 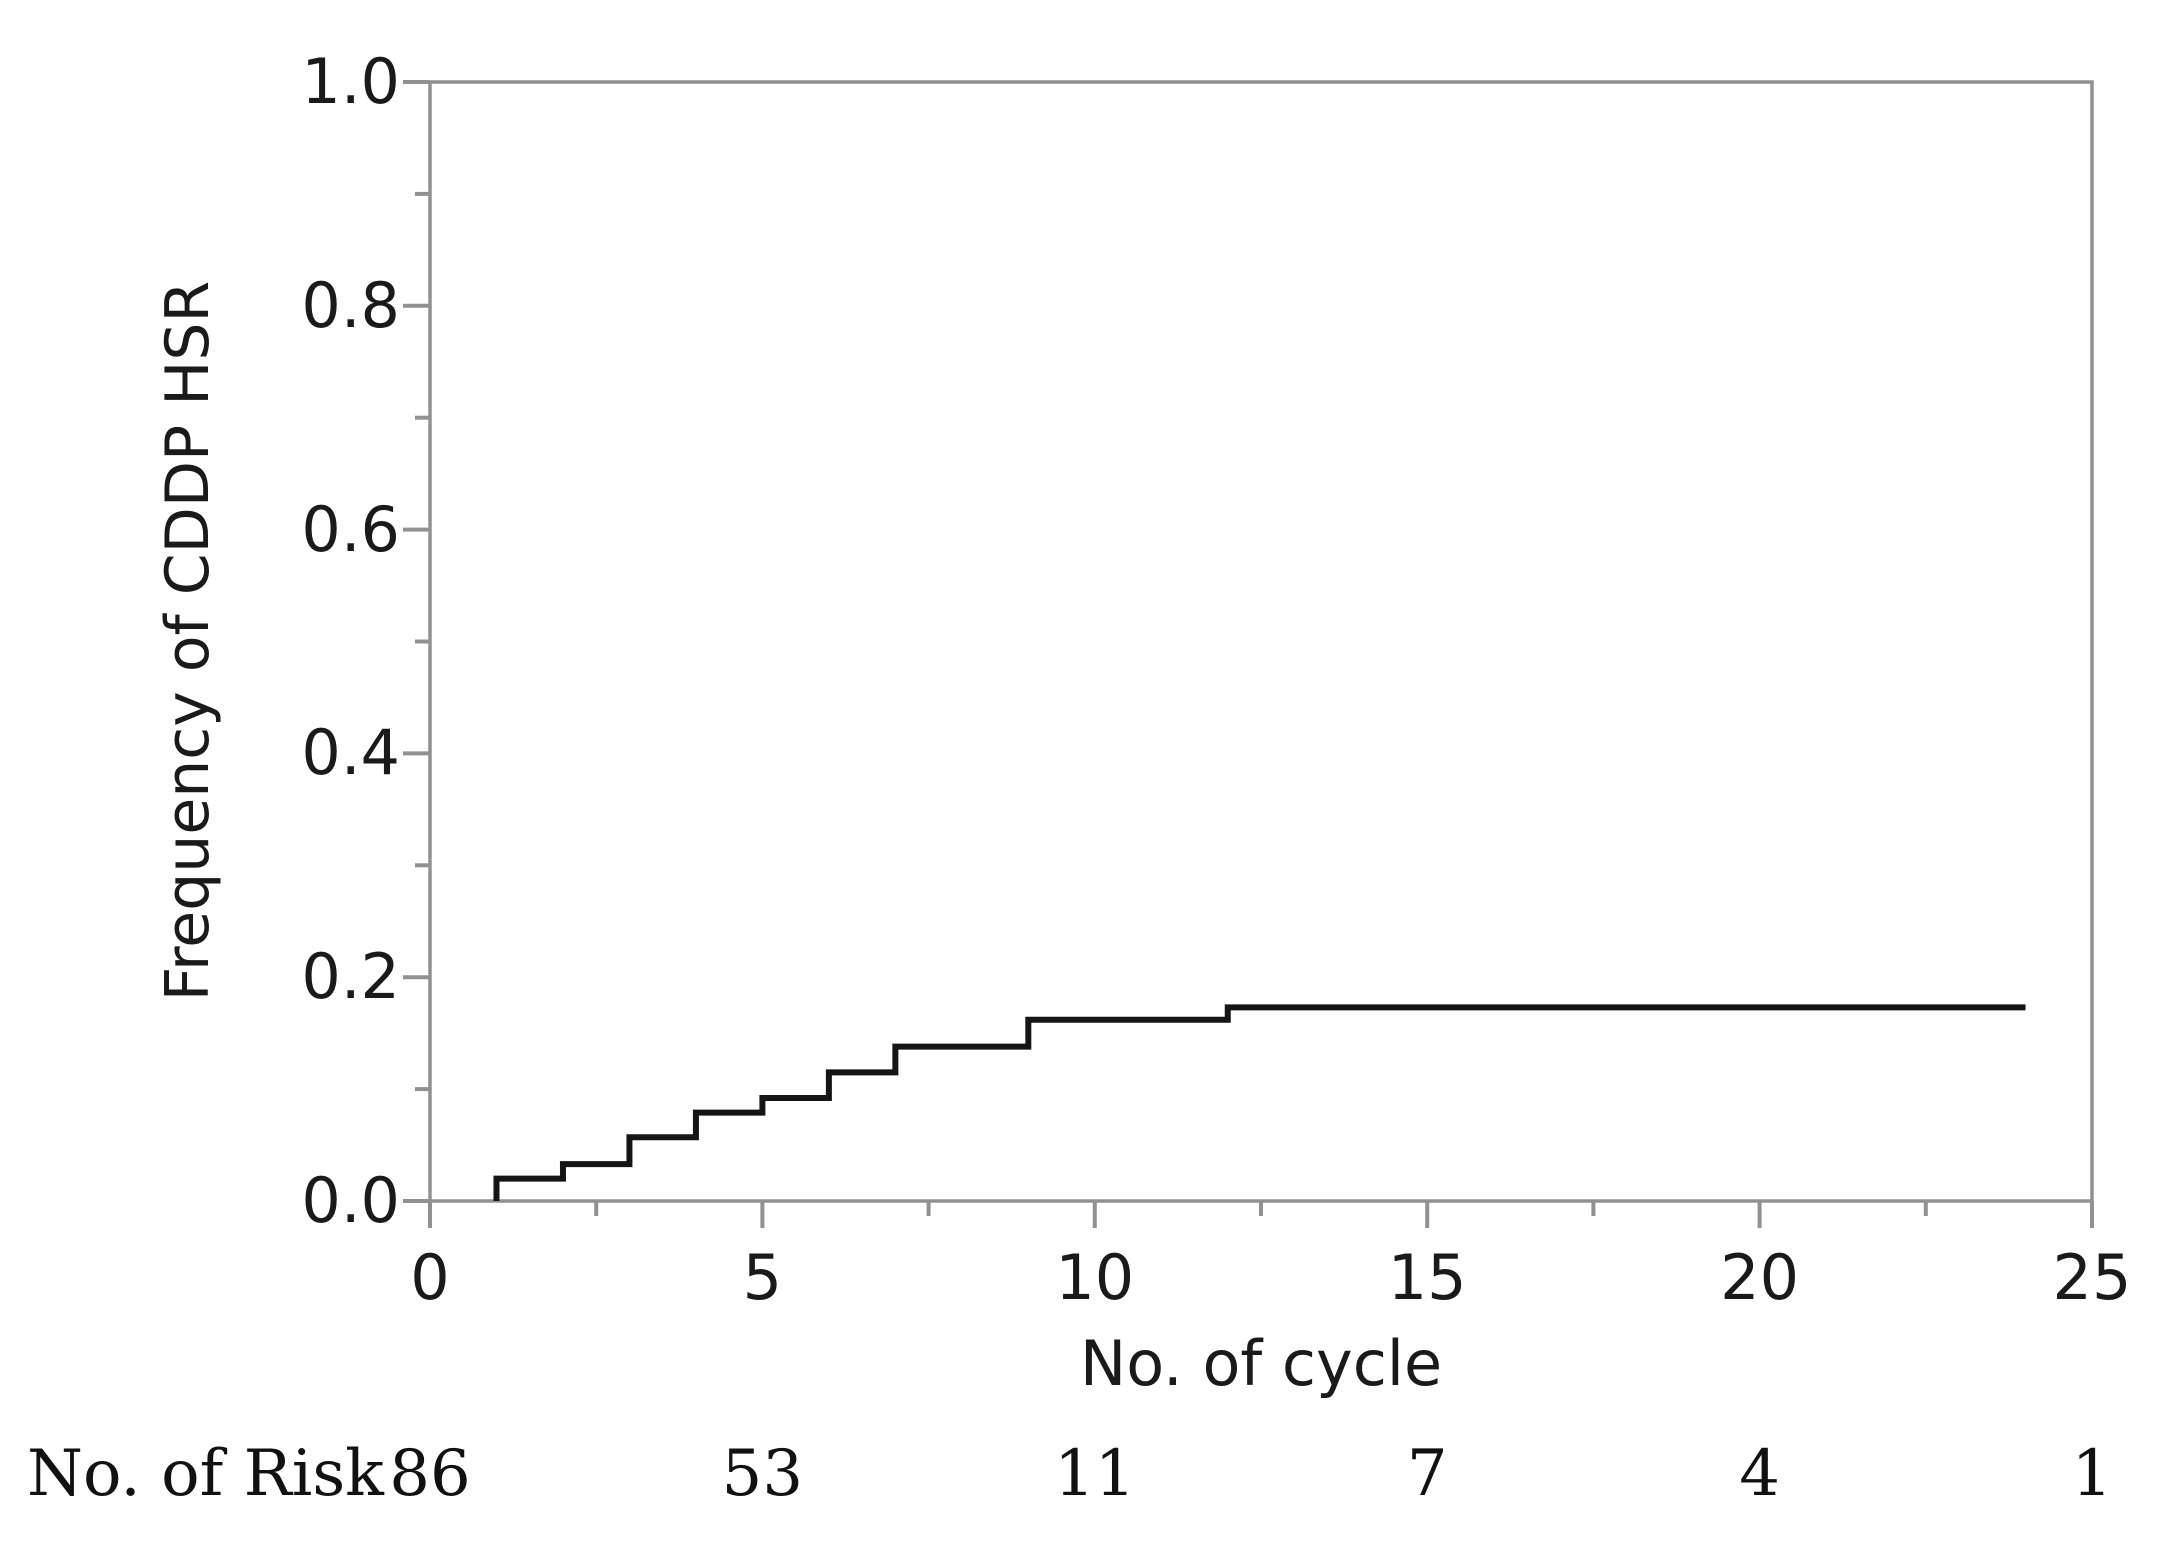 I want to click on y-tick-label: 0.4, so click(x=350, y=753).